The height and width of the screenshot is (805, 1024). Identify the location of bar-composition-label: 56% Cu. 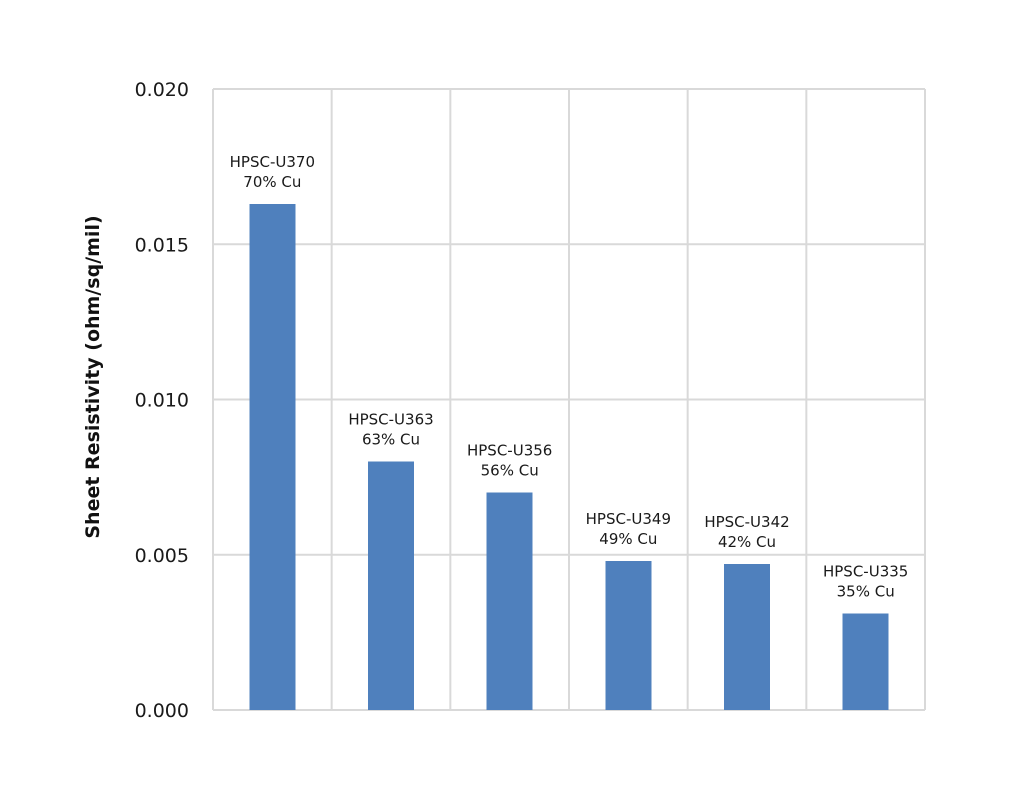
(510, 471).